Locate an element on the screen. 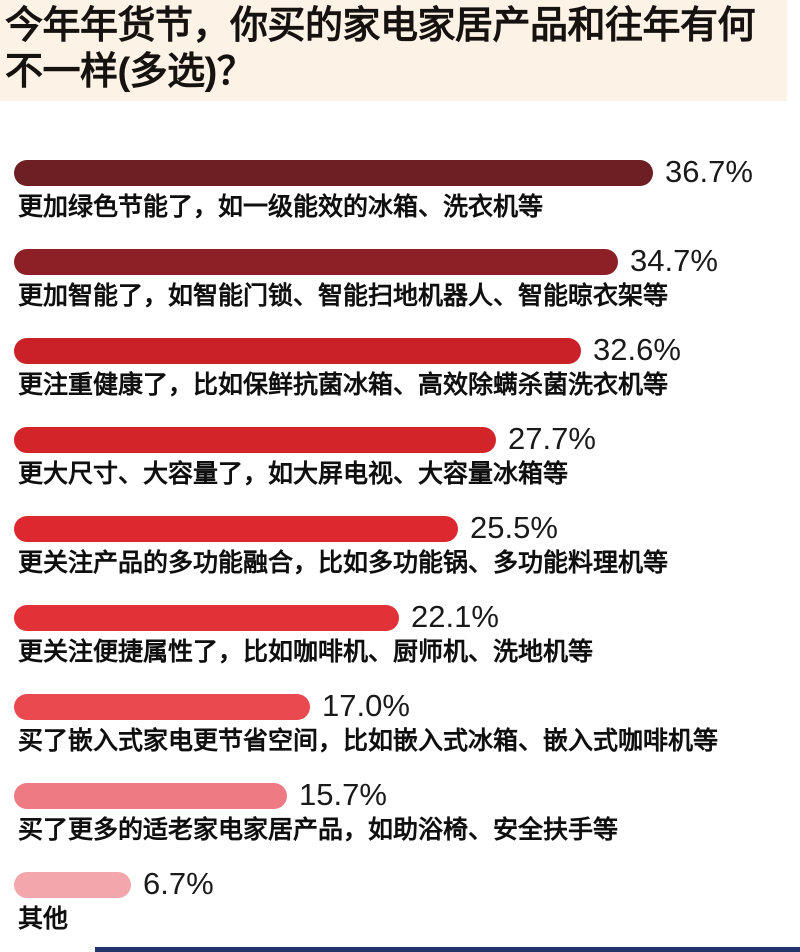 The image size is (800, 952). category-label: 更加绿色节能了，如一级能效的冰箱、洗衣机等 is located at coordinates (281, 207).